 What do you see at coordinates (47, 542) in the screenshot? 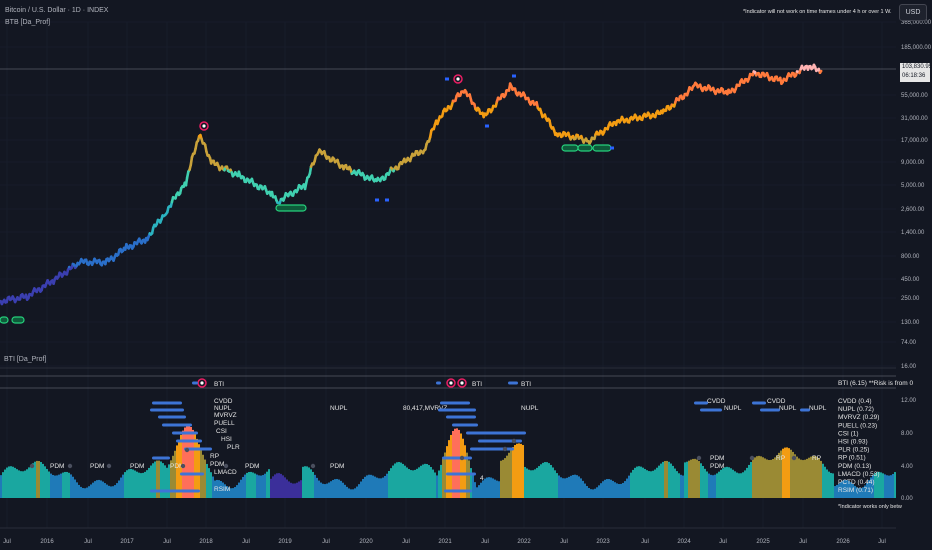
I see `time-tick: 2016` at bounding box center [47, 542].